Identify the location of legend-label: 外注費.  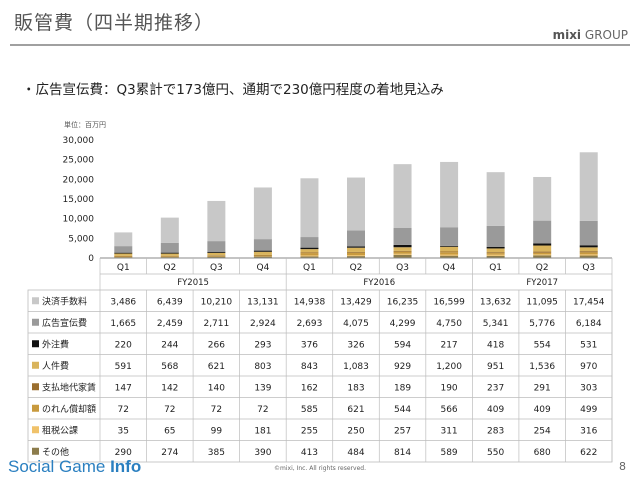
(55, 344).